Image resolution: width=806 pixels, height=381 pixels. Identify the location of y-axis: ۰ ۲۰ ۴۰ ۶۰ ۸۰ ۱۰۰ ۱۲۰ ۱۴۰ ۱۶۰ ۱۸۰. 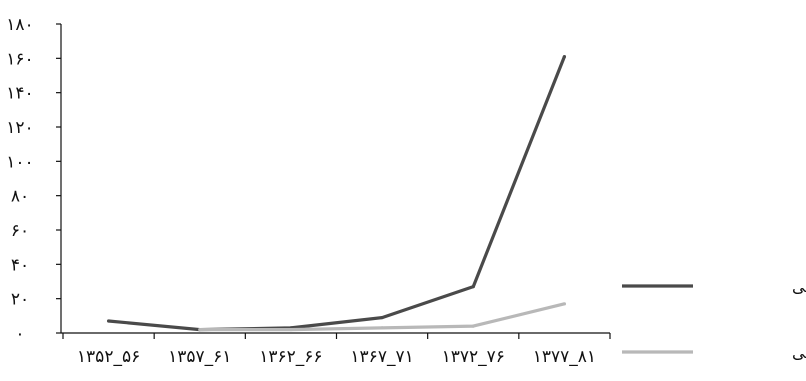
(34, 179).